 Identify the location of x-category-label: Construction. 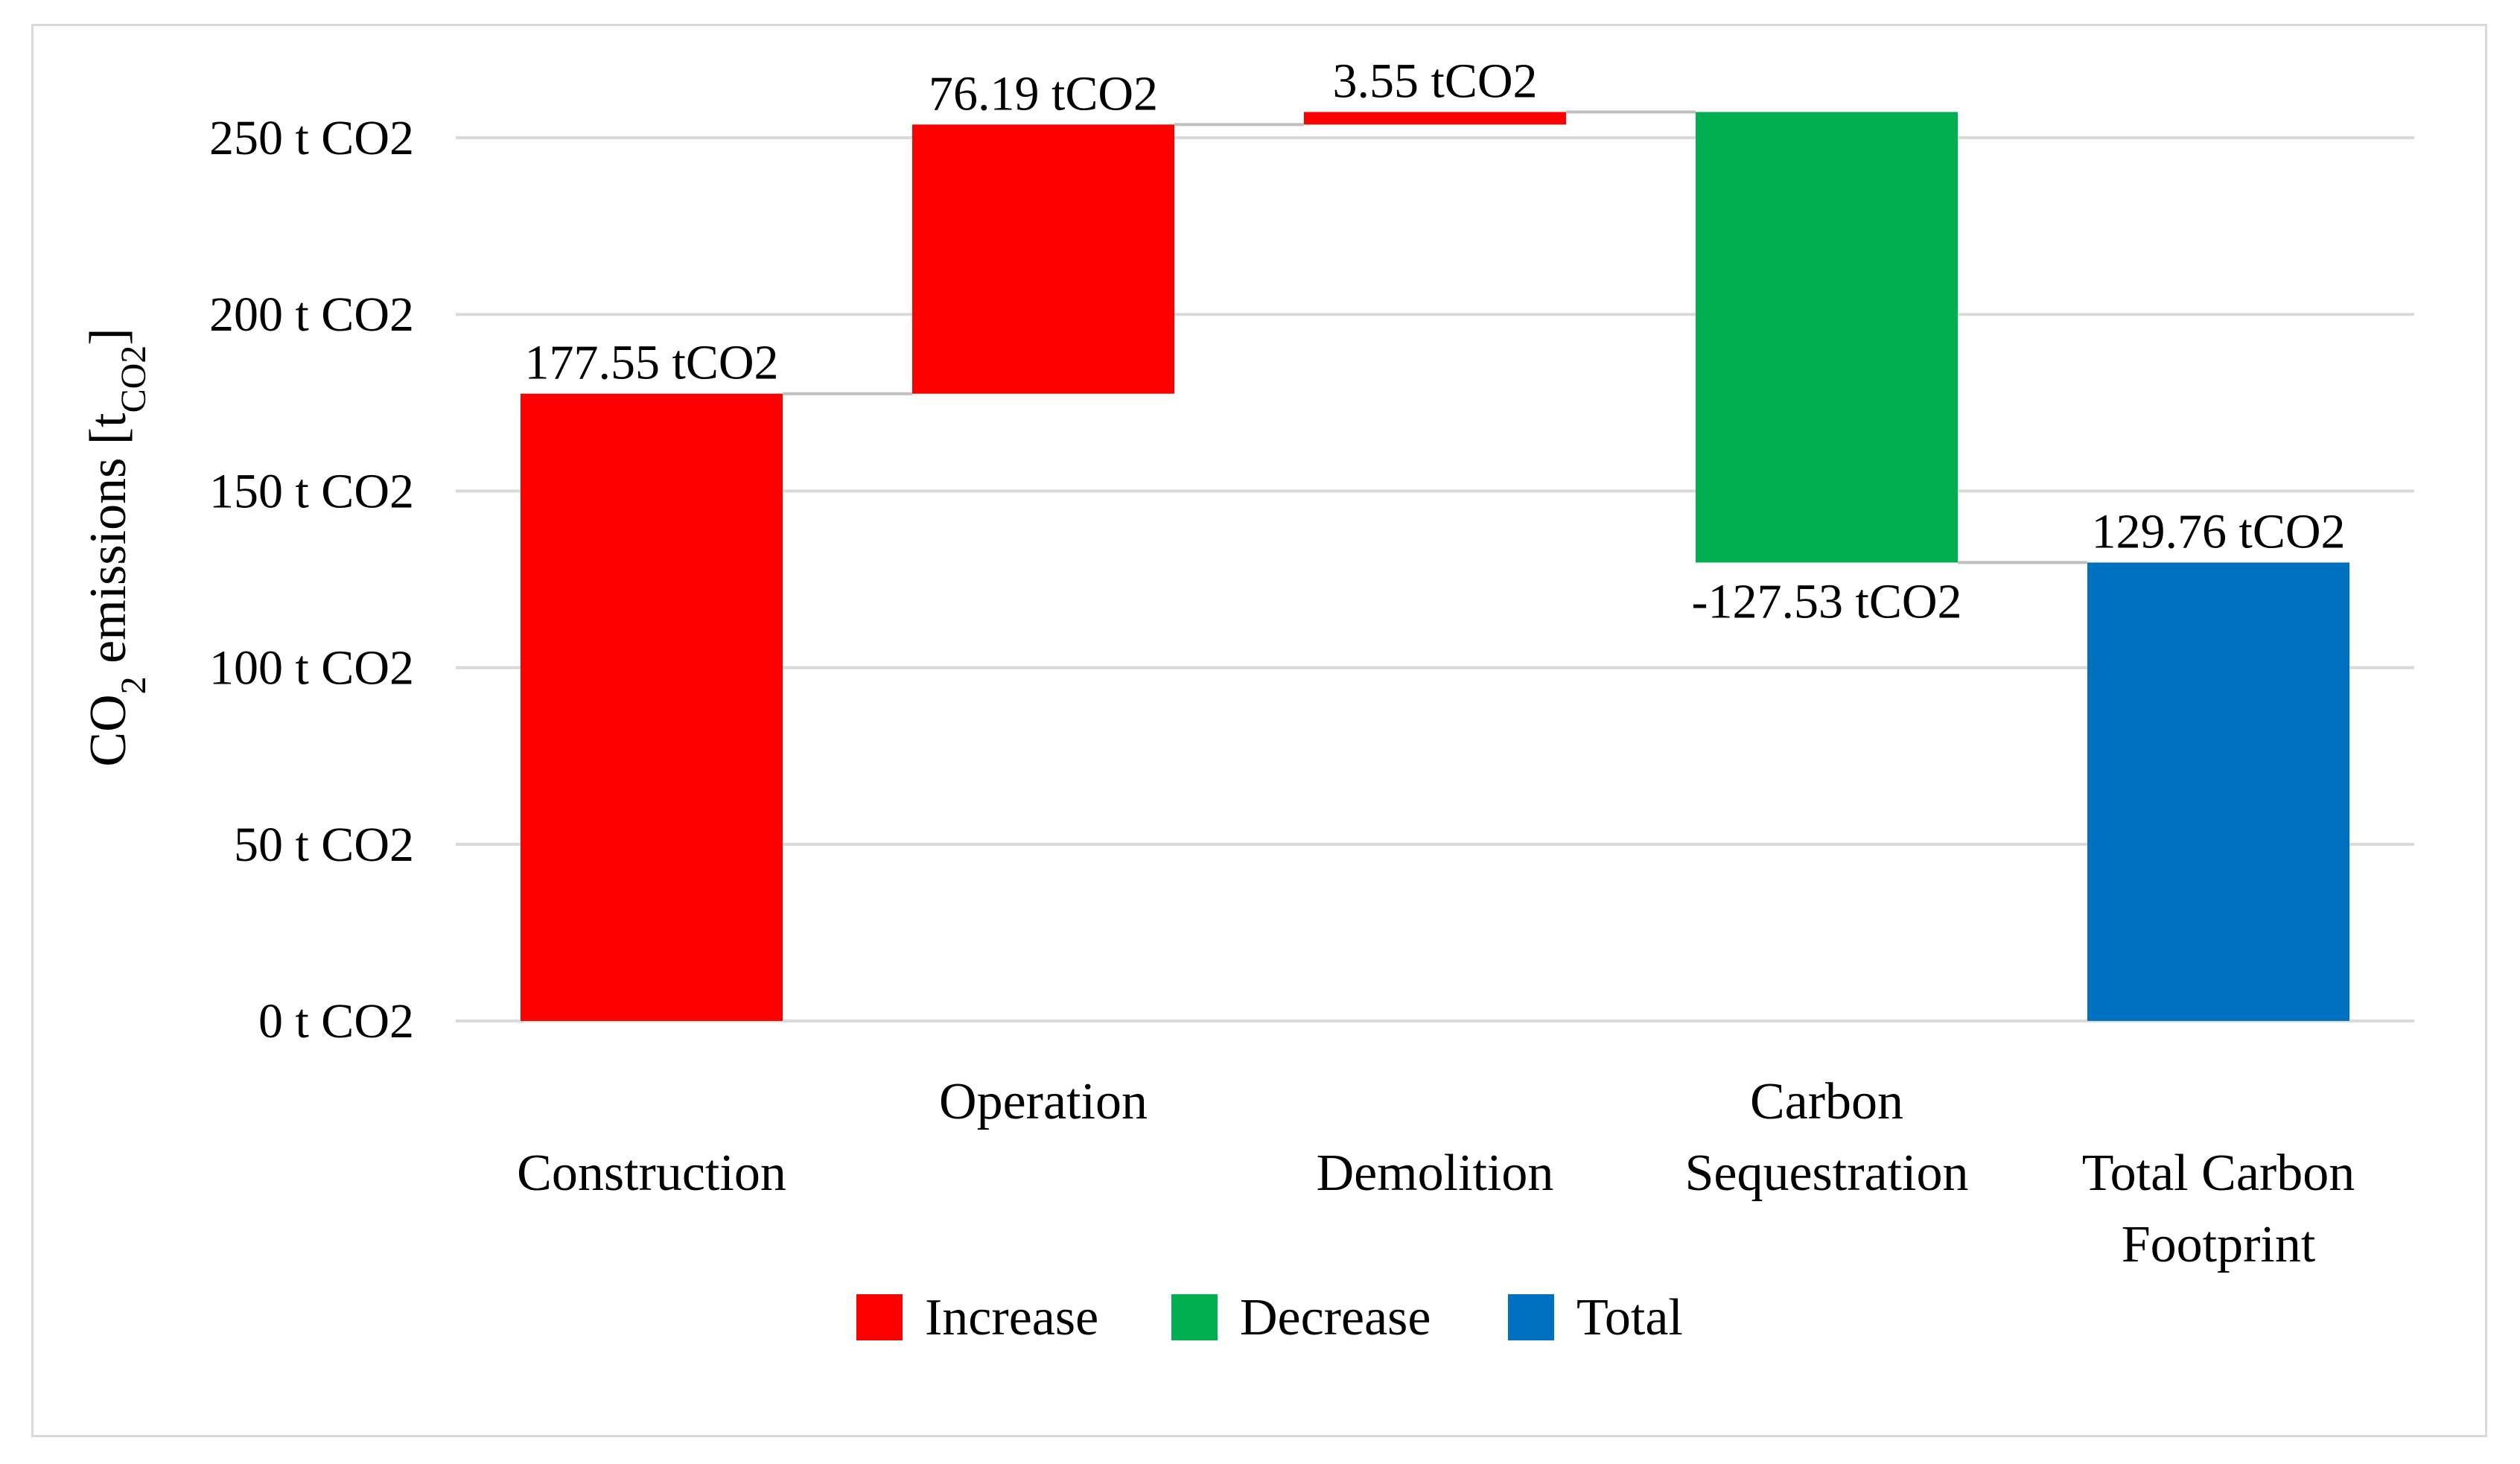
(651, 1173).